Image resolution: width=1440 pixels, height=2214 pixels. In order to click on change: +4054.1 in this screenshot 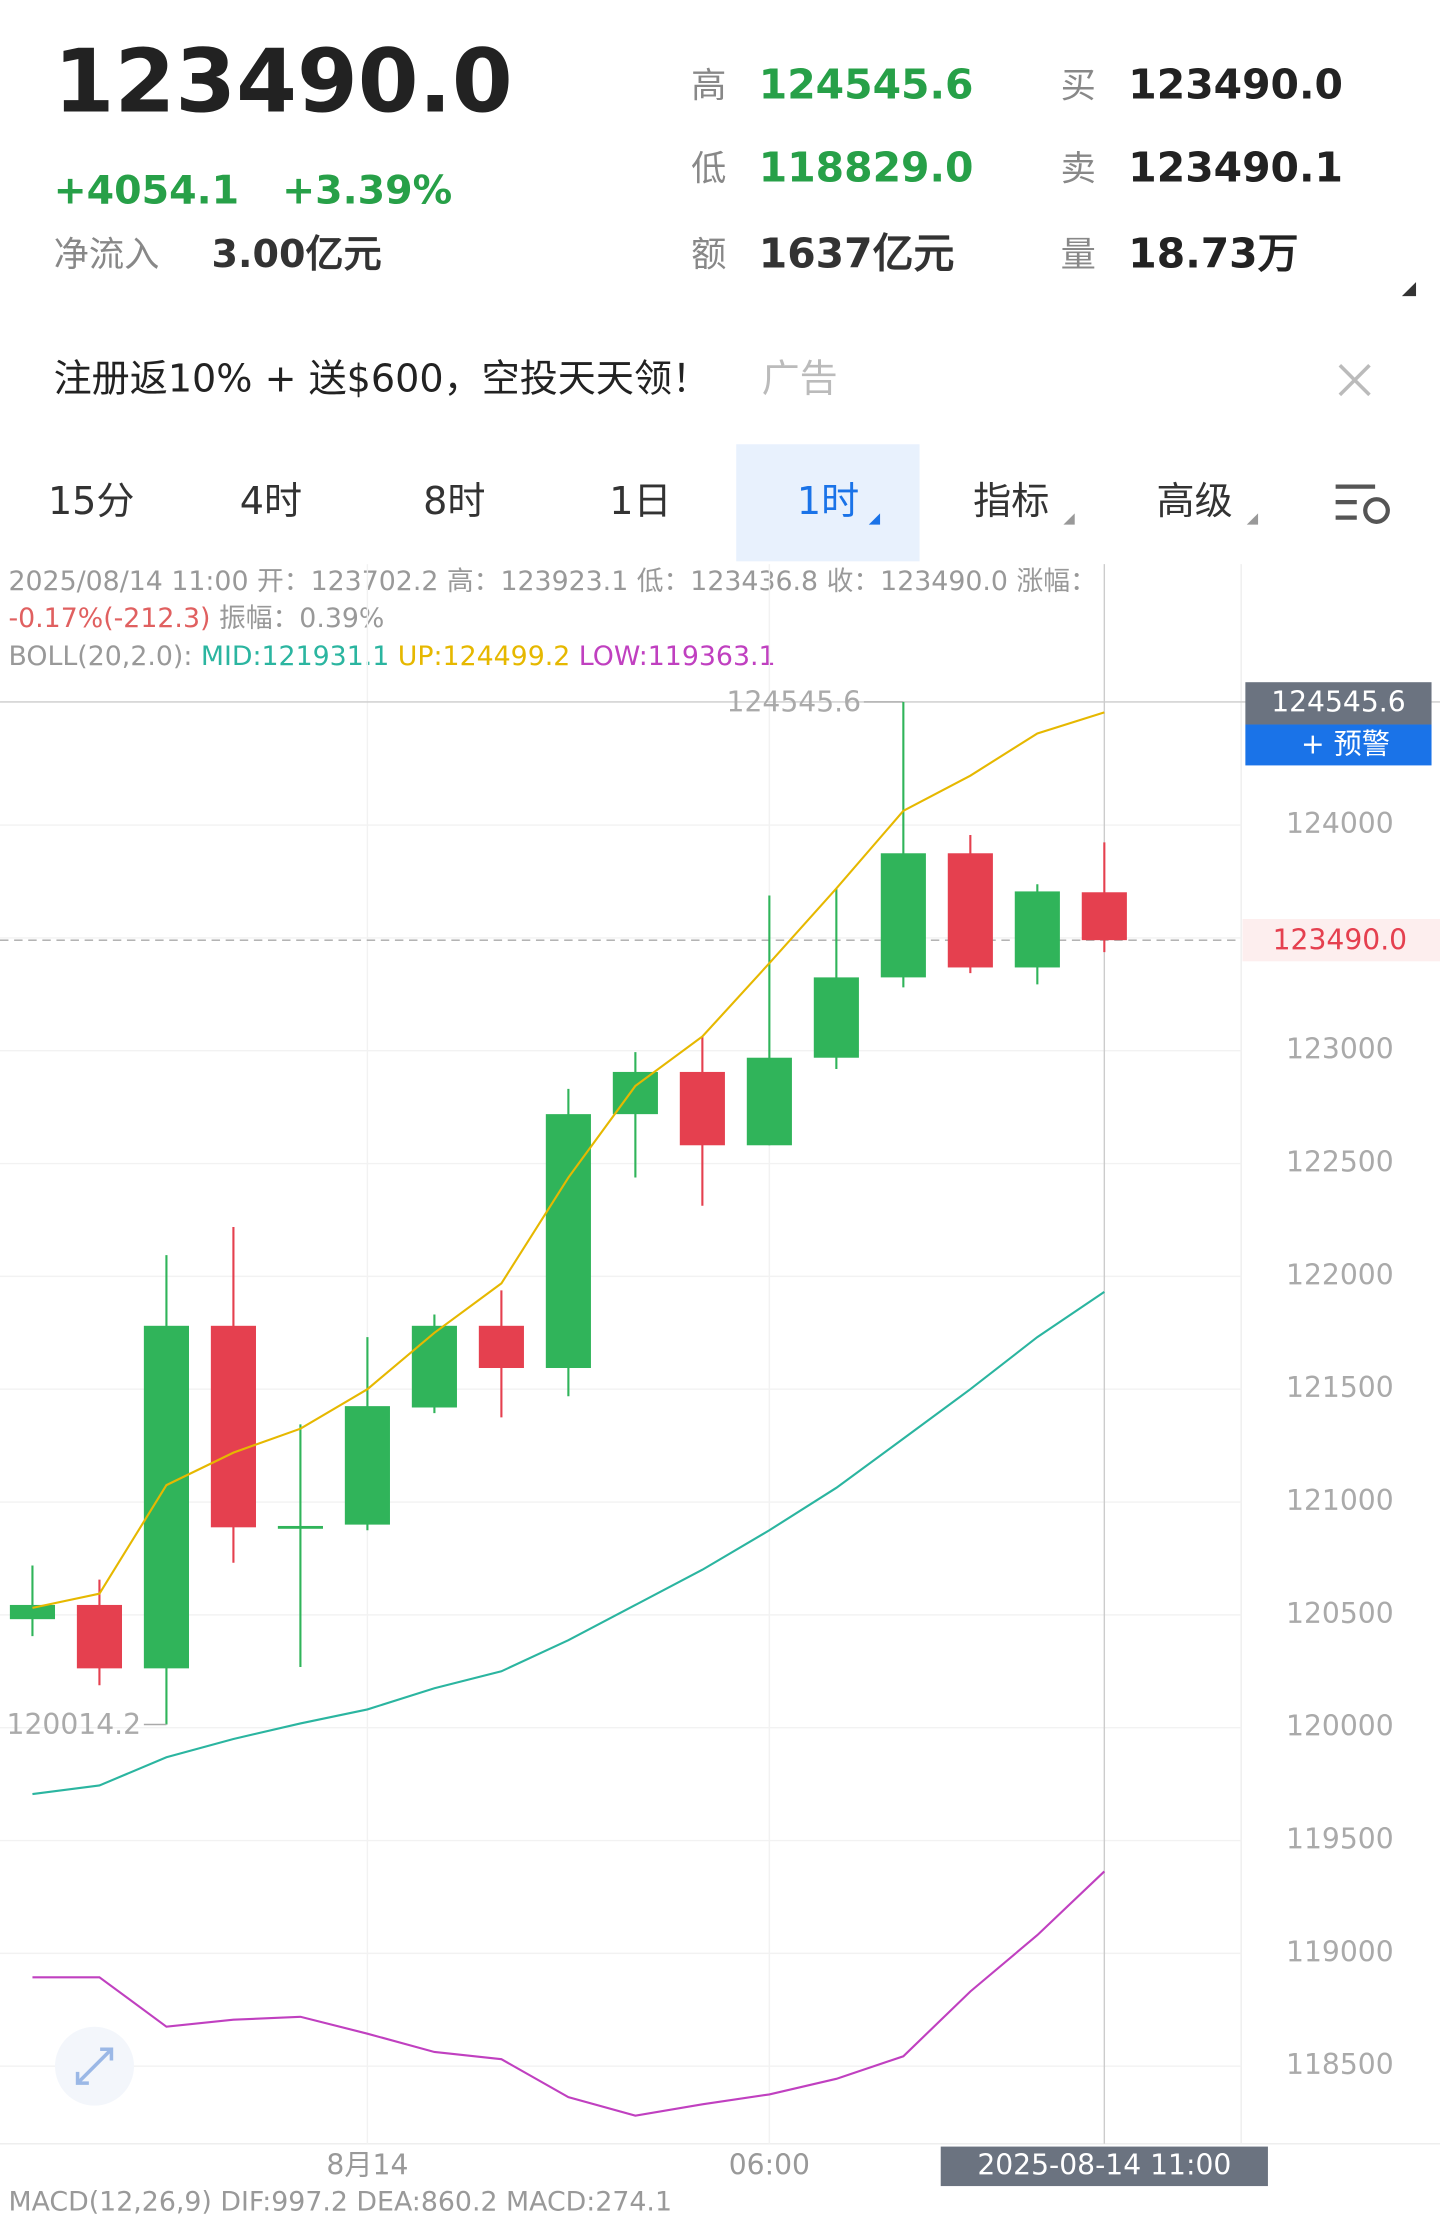, I will do `click(146, 191)`.